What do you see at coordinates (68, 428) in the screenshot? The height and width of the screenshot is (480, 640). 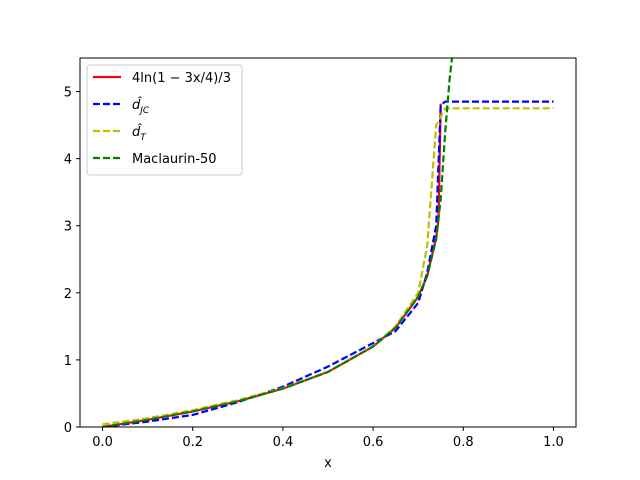 I see `y-tick-label: 0` at bounding box center [68, 428].